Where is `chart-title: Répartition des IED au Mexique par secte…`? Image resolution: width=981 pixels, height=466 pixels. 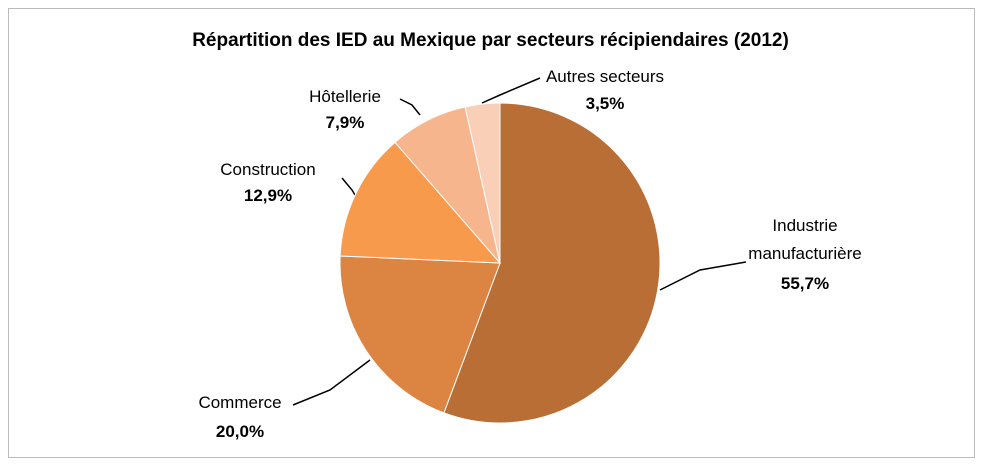 chart-title: Répartition des IED au Mexique par secte… is located at coordinates (490, 40).